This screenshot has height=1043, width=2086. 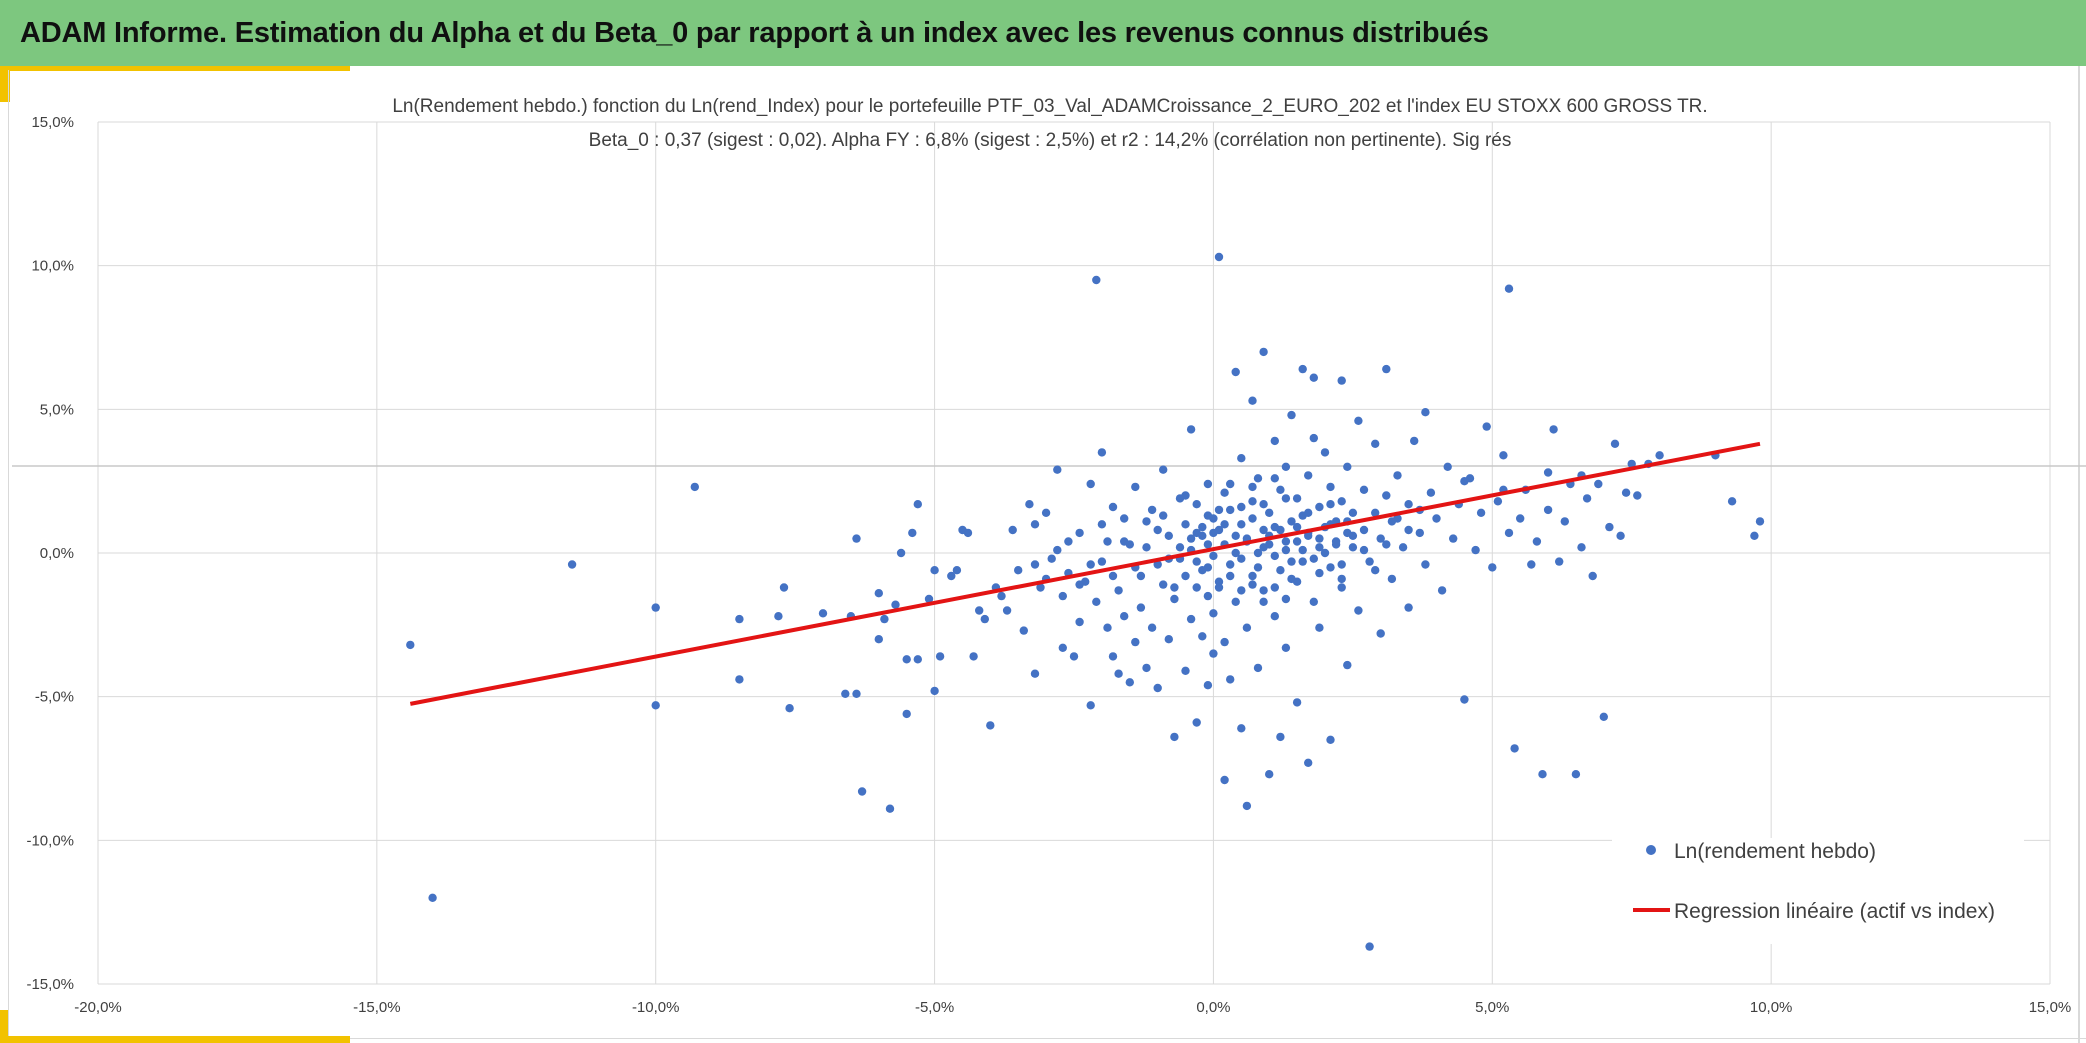 I want to click on legend-marker-points, so click(x=1651, y=850).